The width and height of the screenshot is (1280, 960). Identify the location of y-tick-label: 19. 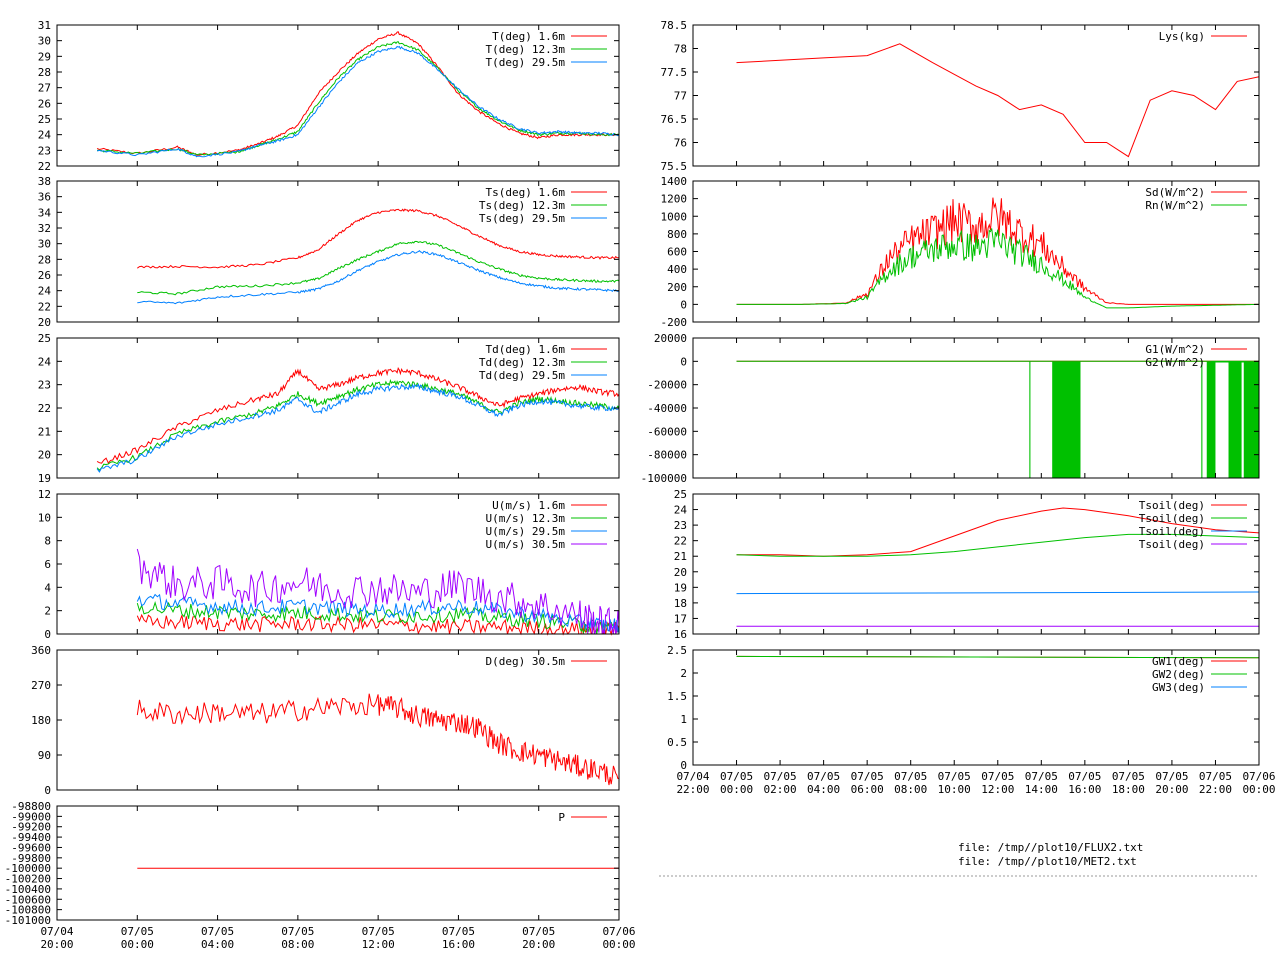
(680, 587).